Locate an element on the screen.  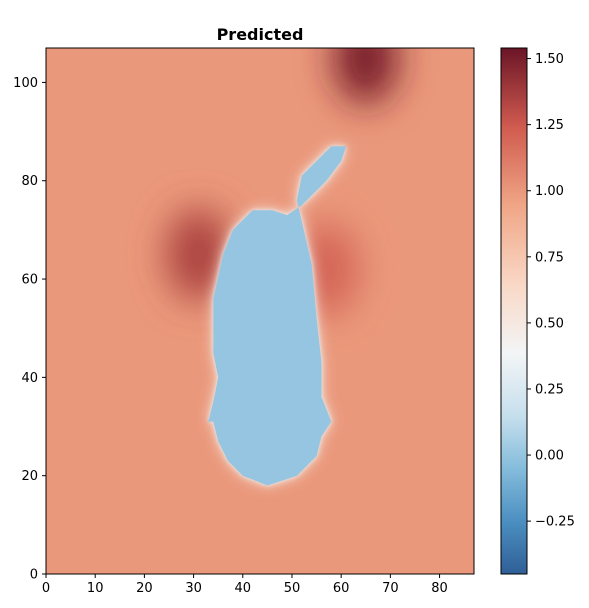
x-tick-label: 40 is located at coordinates (243, 588).